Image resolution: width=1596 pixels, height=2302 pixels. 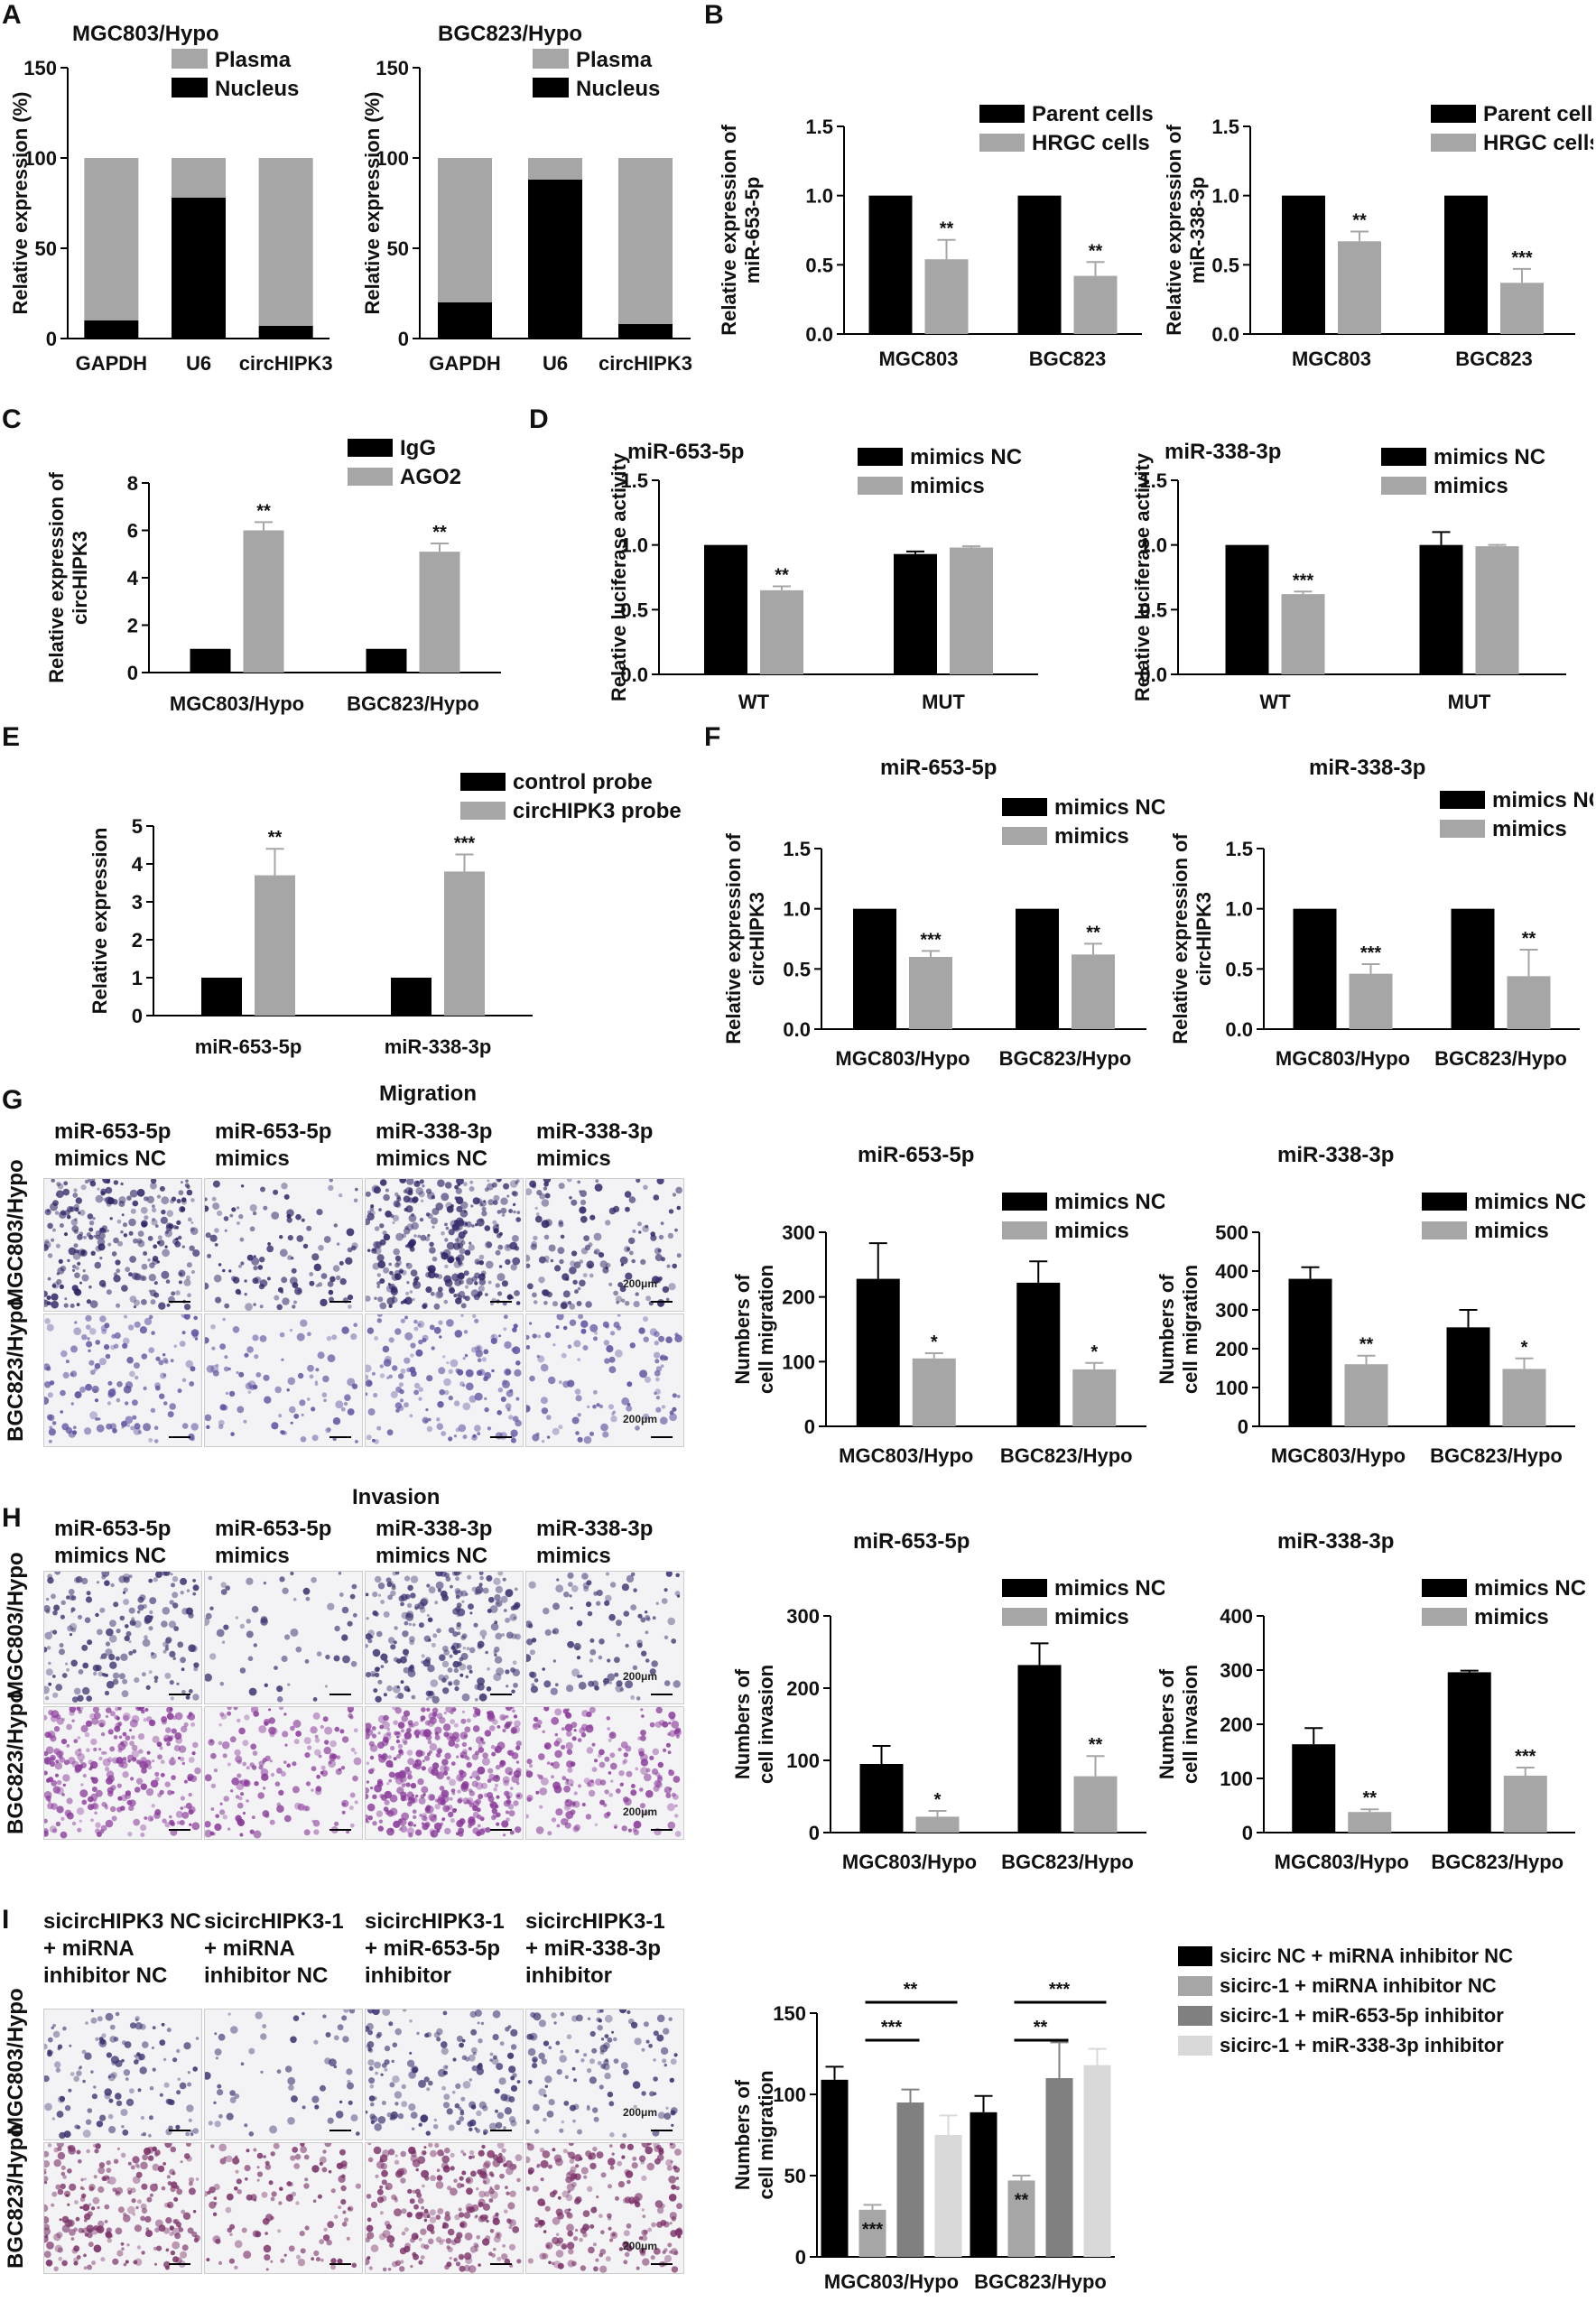 What do you see at coordinates (396, 1497) in the screenshot?
I see `invasion-title: Invasion` at bounding box center [396, 1497].